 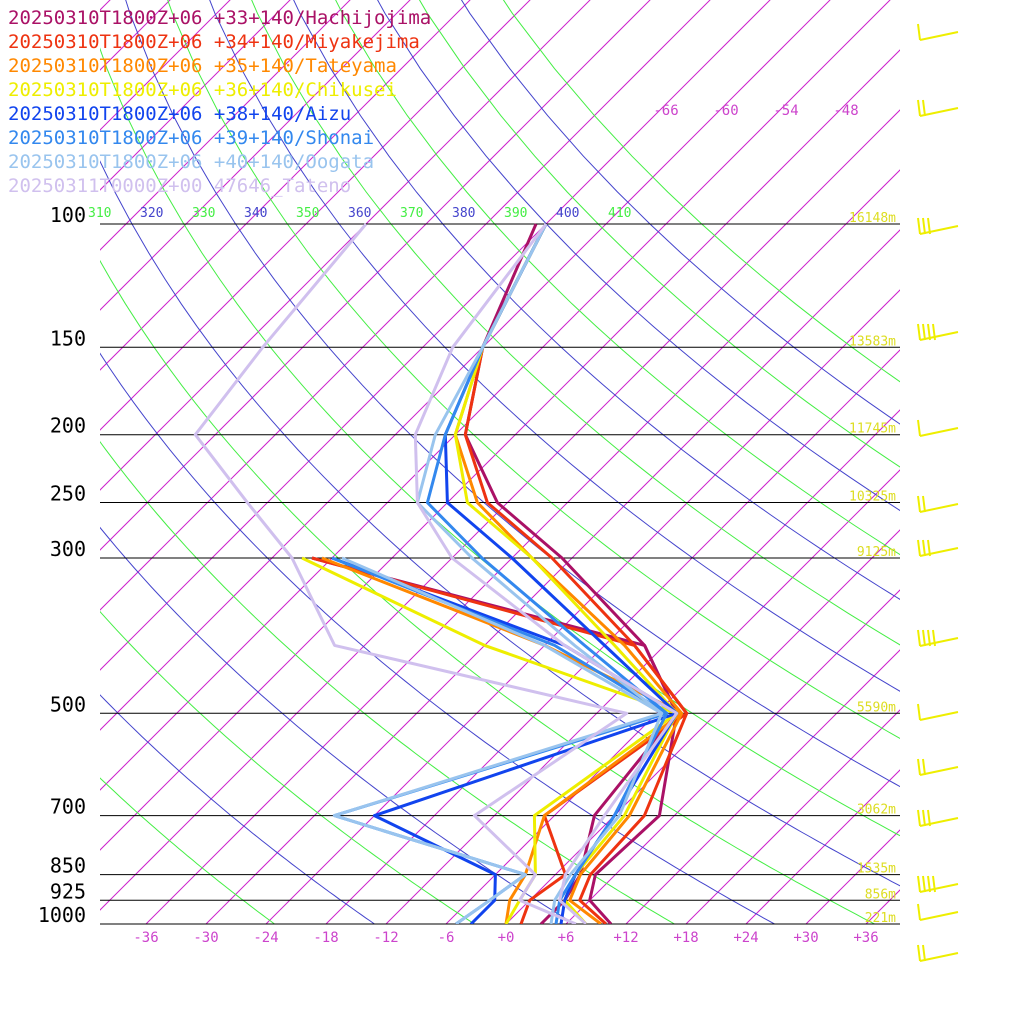 I want to click on pressure-label: 300, so click(x=68, y=549).